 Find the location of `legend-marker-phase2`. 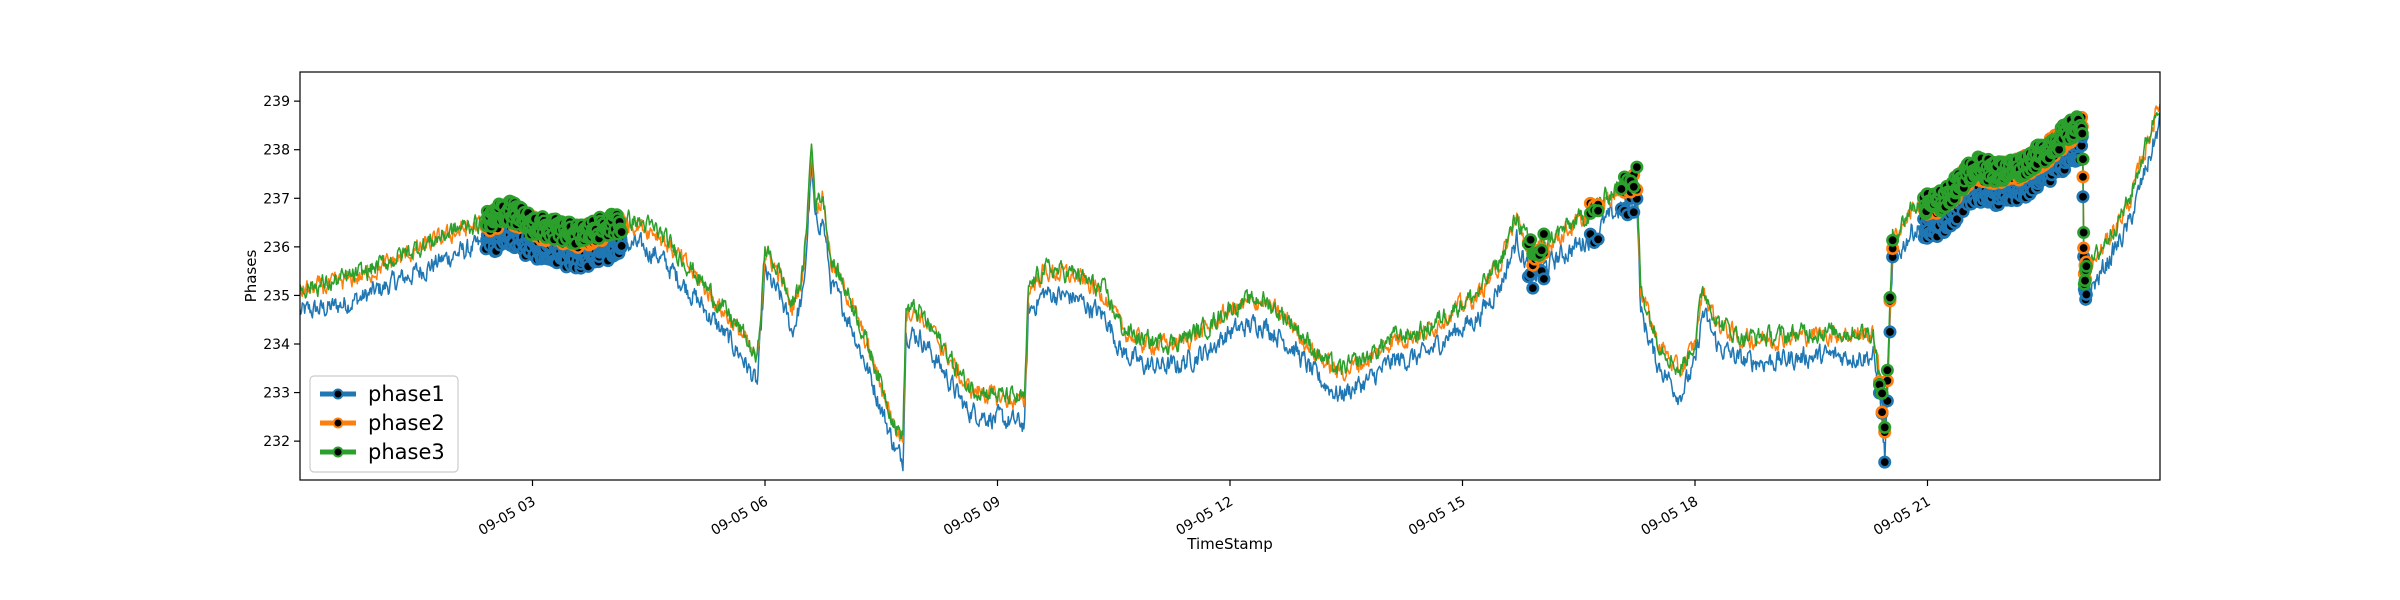

legend-marker-phase2 is located at coordinates (338, 423).